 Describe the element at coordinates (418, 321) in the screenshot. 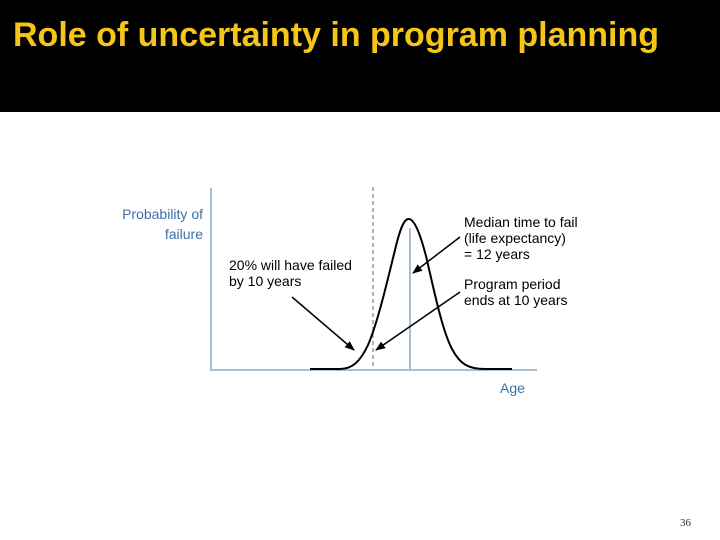

I see `arrow-to-program-end` at that location.